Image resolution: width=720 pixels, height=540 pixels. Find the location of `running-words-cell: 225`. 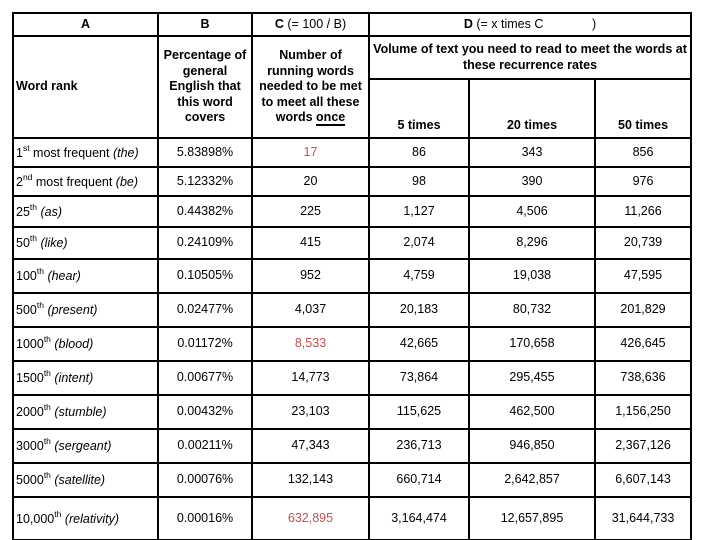

running-words-cell: 225 is located at coordinates (310, 211).